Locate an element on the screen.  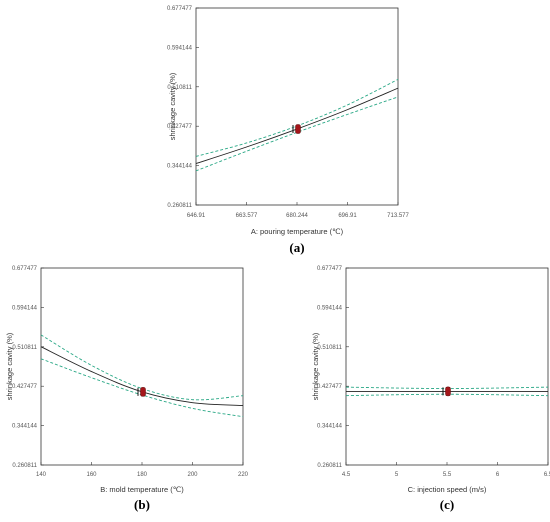
x-tick-label: 200 is located at coordinates (192, 475).